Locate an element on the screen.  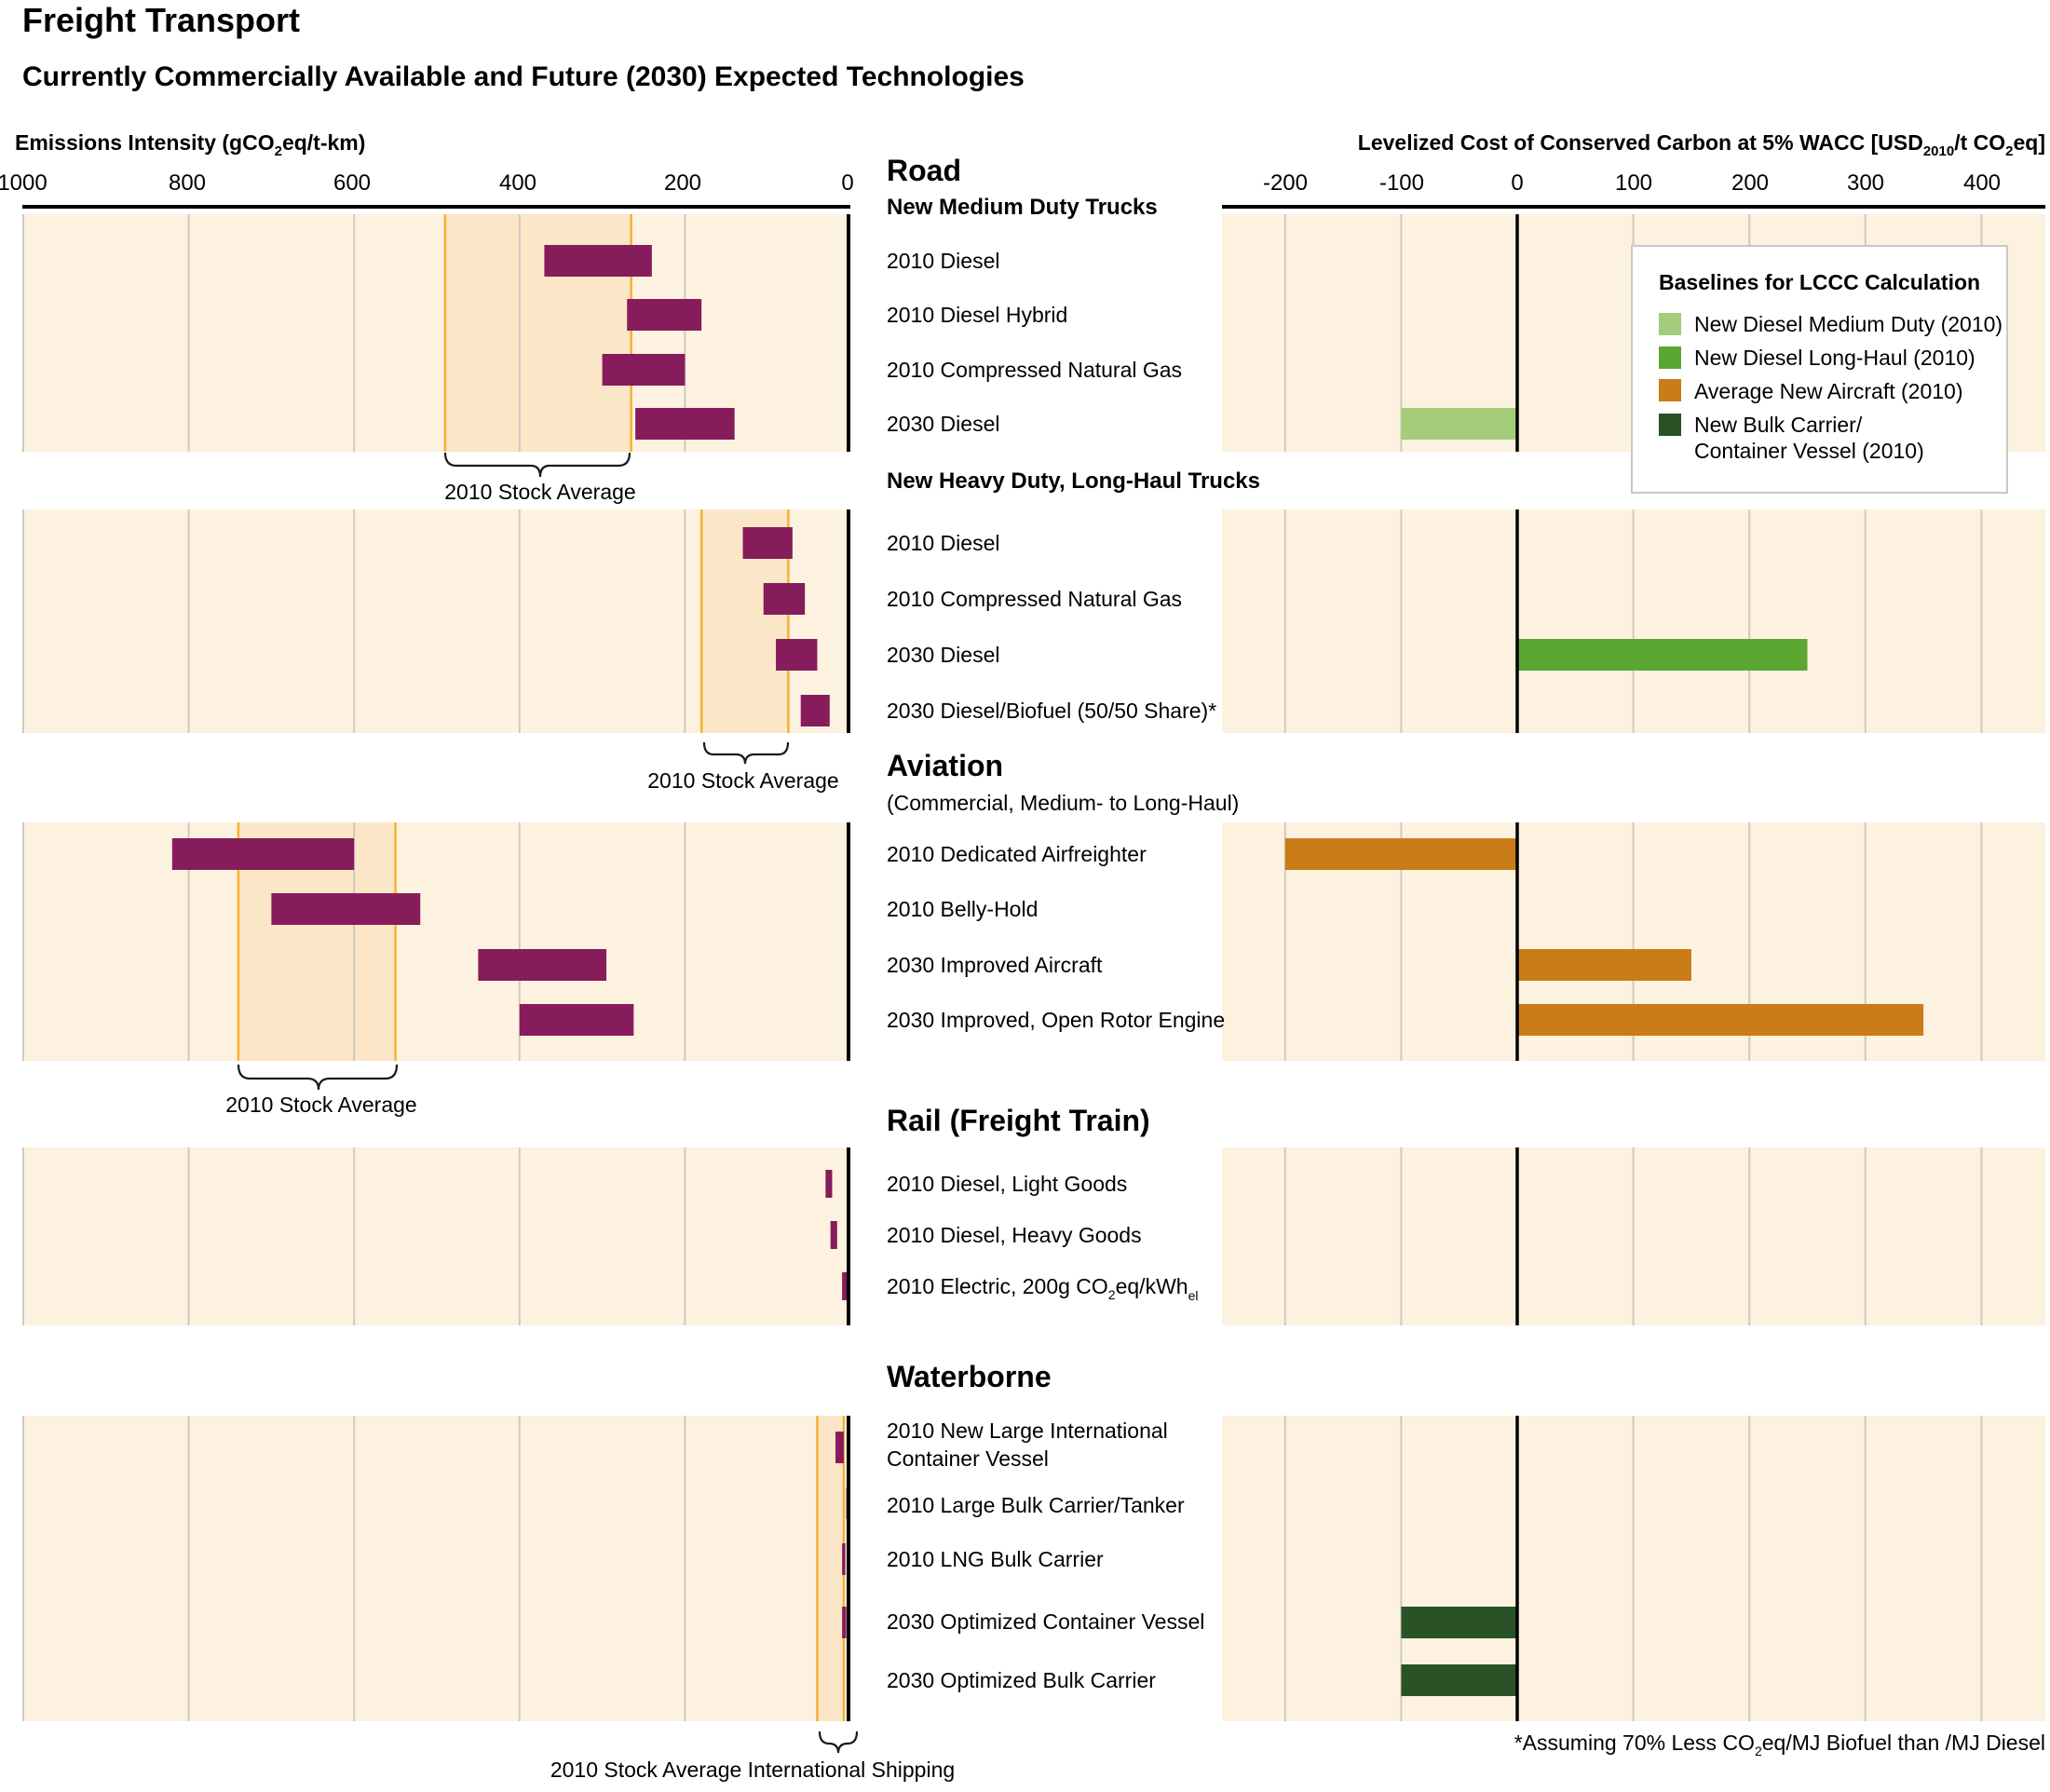
row-label: 2030 Improved Aircraft is located at coordinates (995, 965).